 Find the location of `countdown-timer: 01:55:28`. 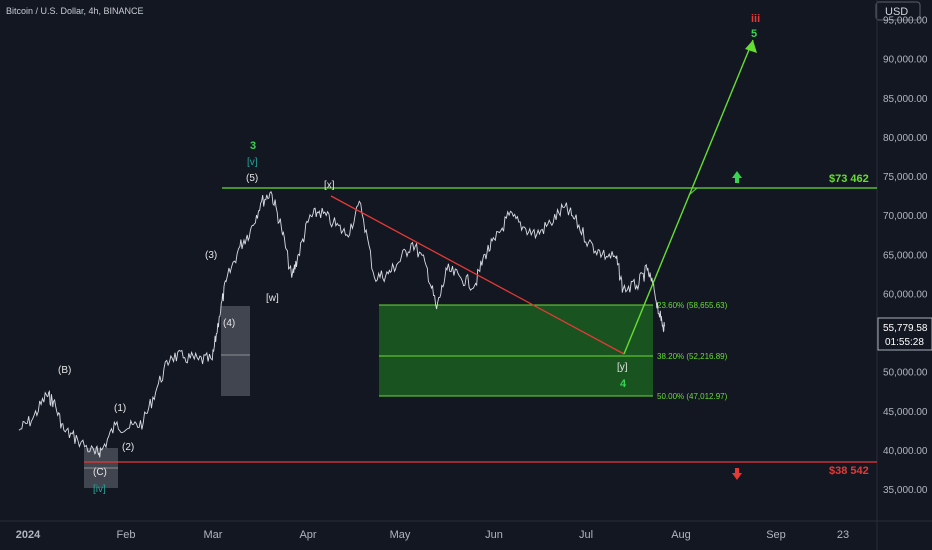

countdown-timer: 01:55:28 is located at coordinates (904, 342).